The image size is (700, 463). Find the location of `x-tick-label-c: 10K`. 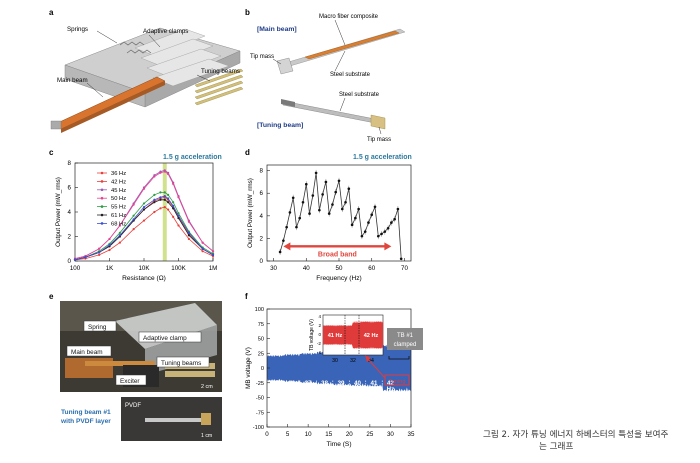

x-tick-label-c: 10K is located at coordinates (144, 268).